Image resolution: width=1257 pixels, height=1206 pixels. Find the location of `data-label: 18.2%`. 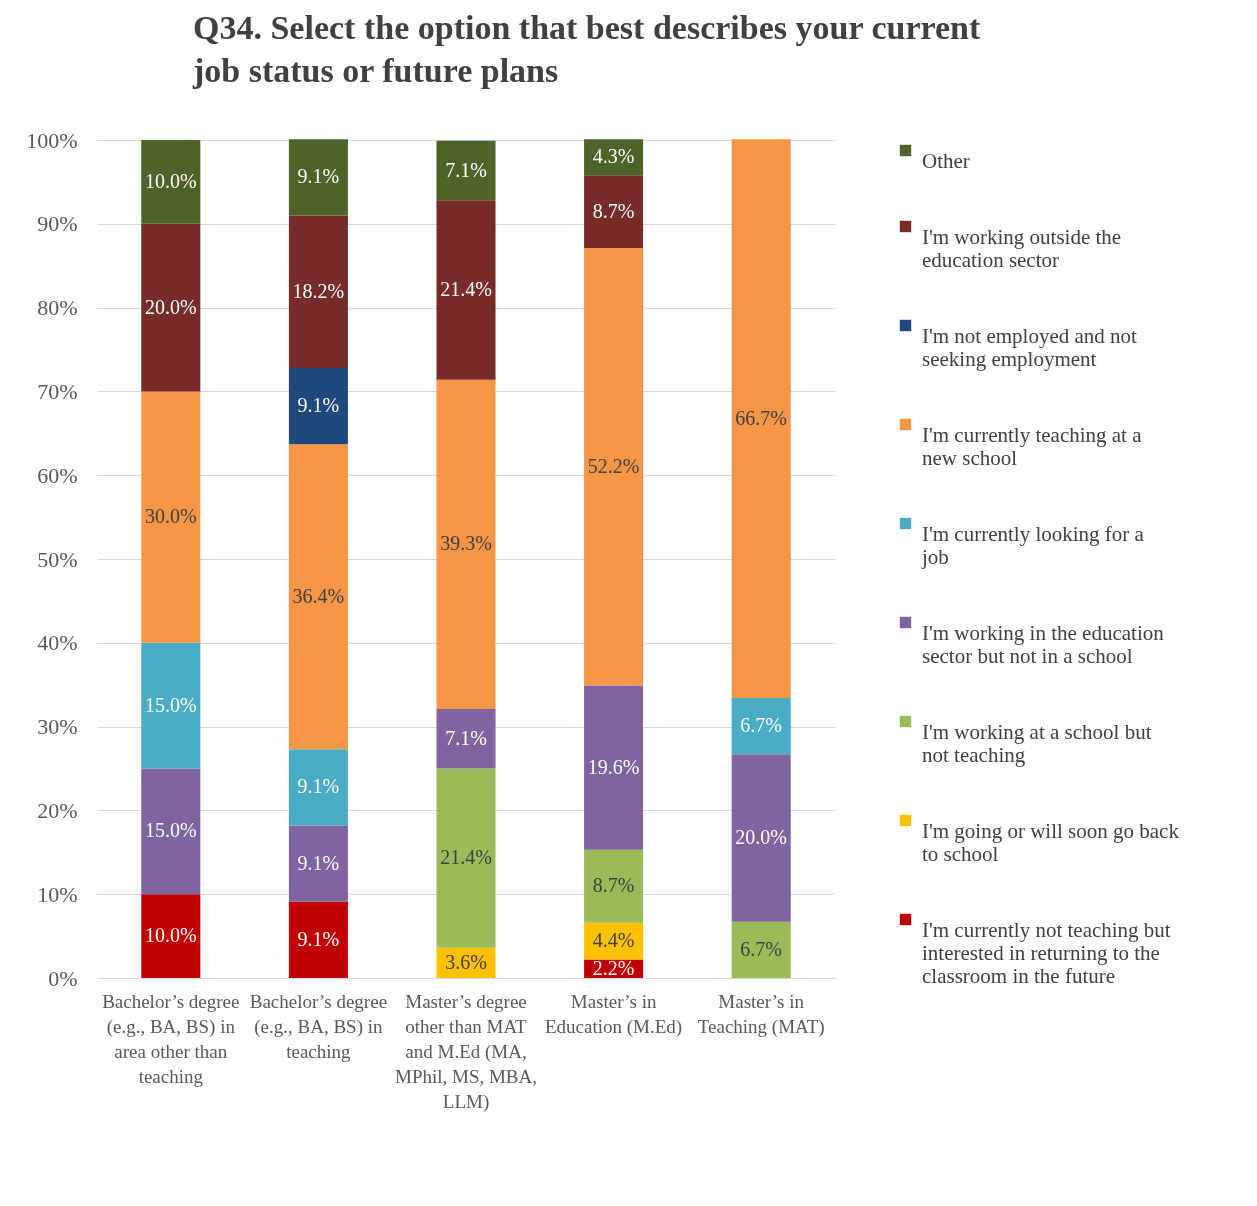

data-label: 18.2% is located at coordinates (318, 290).